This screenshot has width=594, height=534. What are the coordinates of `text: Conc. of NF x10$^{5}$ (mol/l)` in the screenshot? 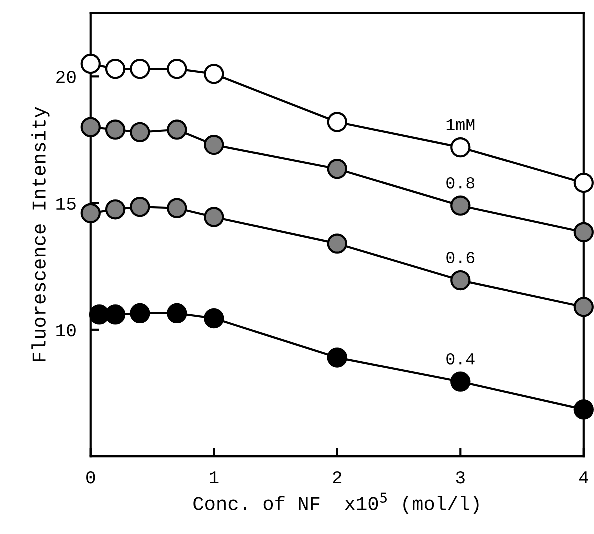 It's located at (336, 503).